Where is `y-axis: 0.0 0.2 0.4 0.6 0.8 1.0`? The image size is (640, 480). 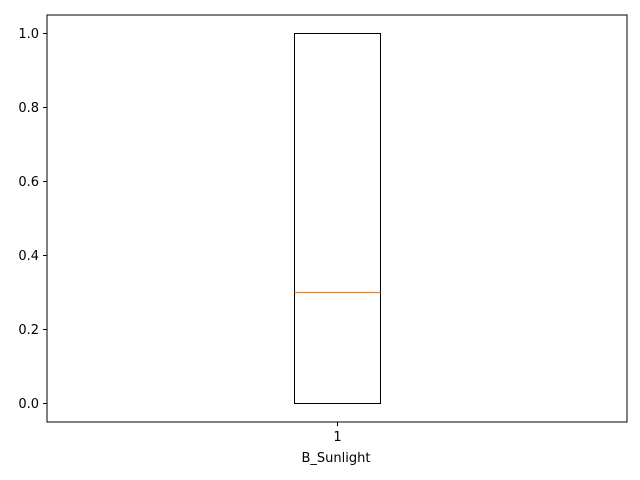 y-axis: 0.0 0.2 0.4 0.6 0.8 1.0 is located at coordinates (32, 219).